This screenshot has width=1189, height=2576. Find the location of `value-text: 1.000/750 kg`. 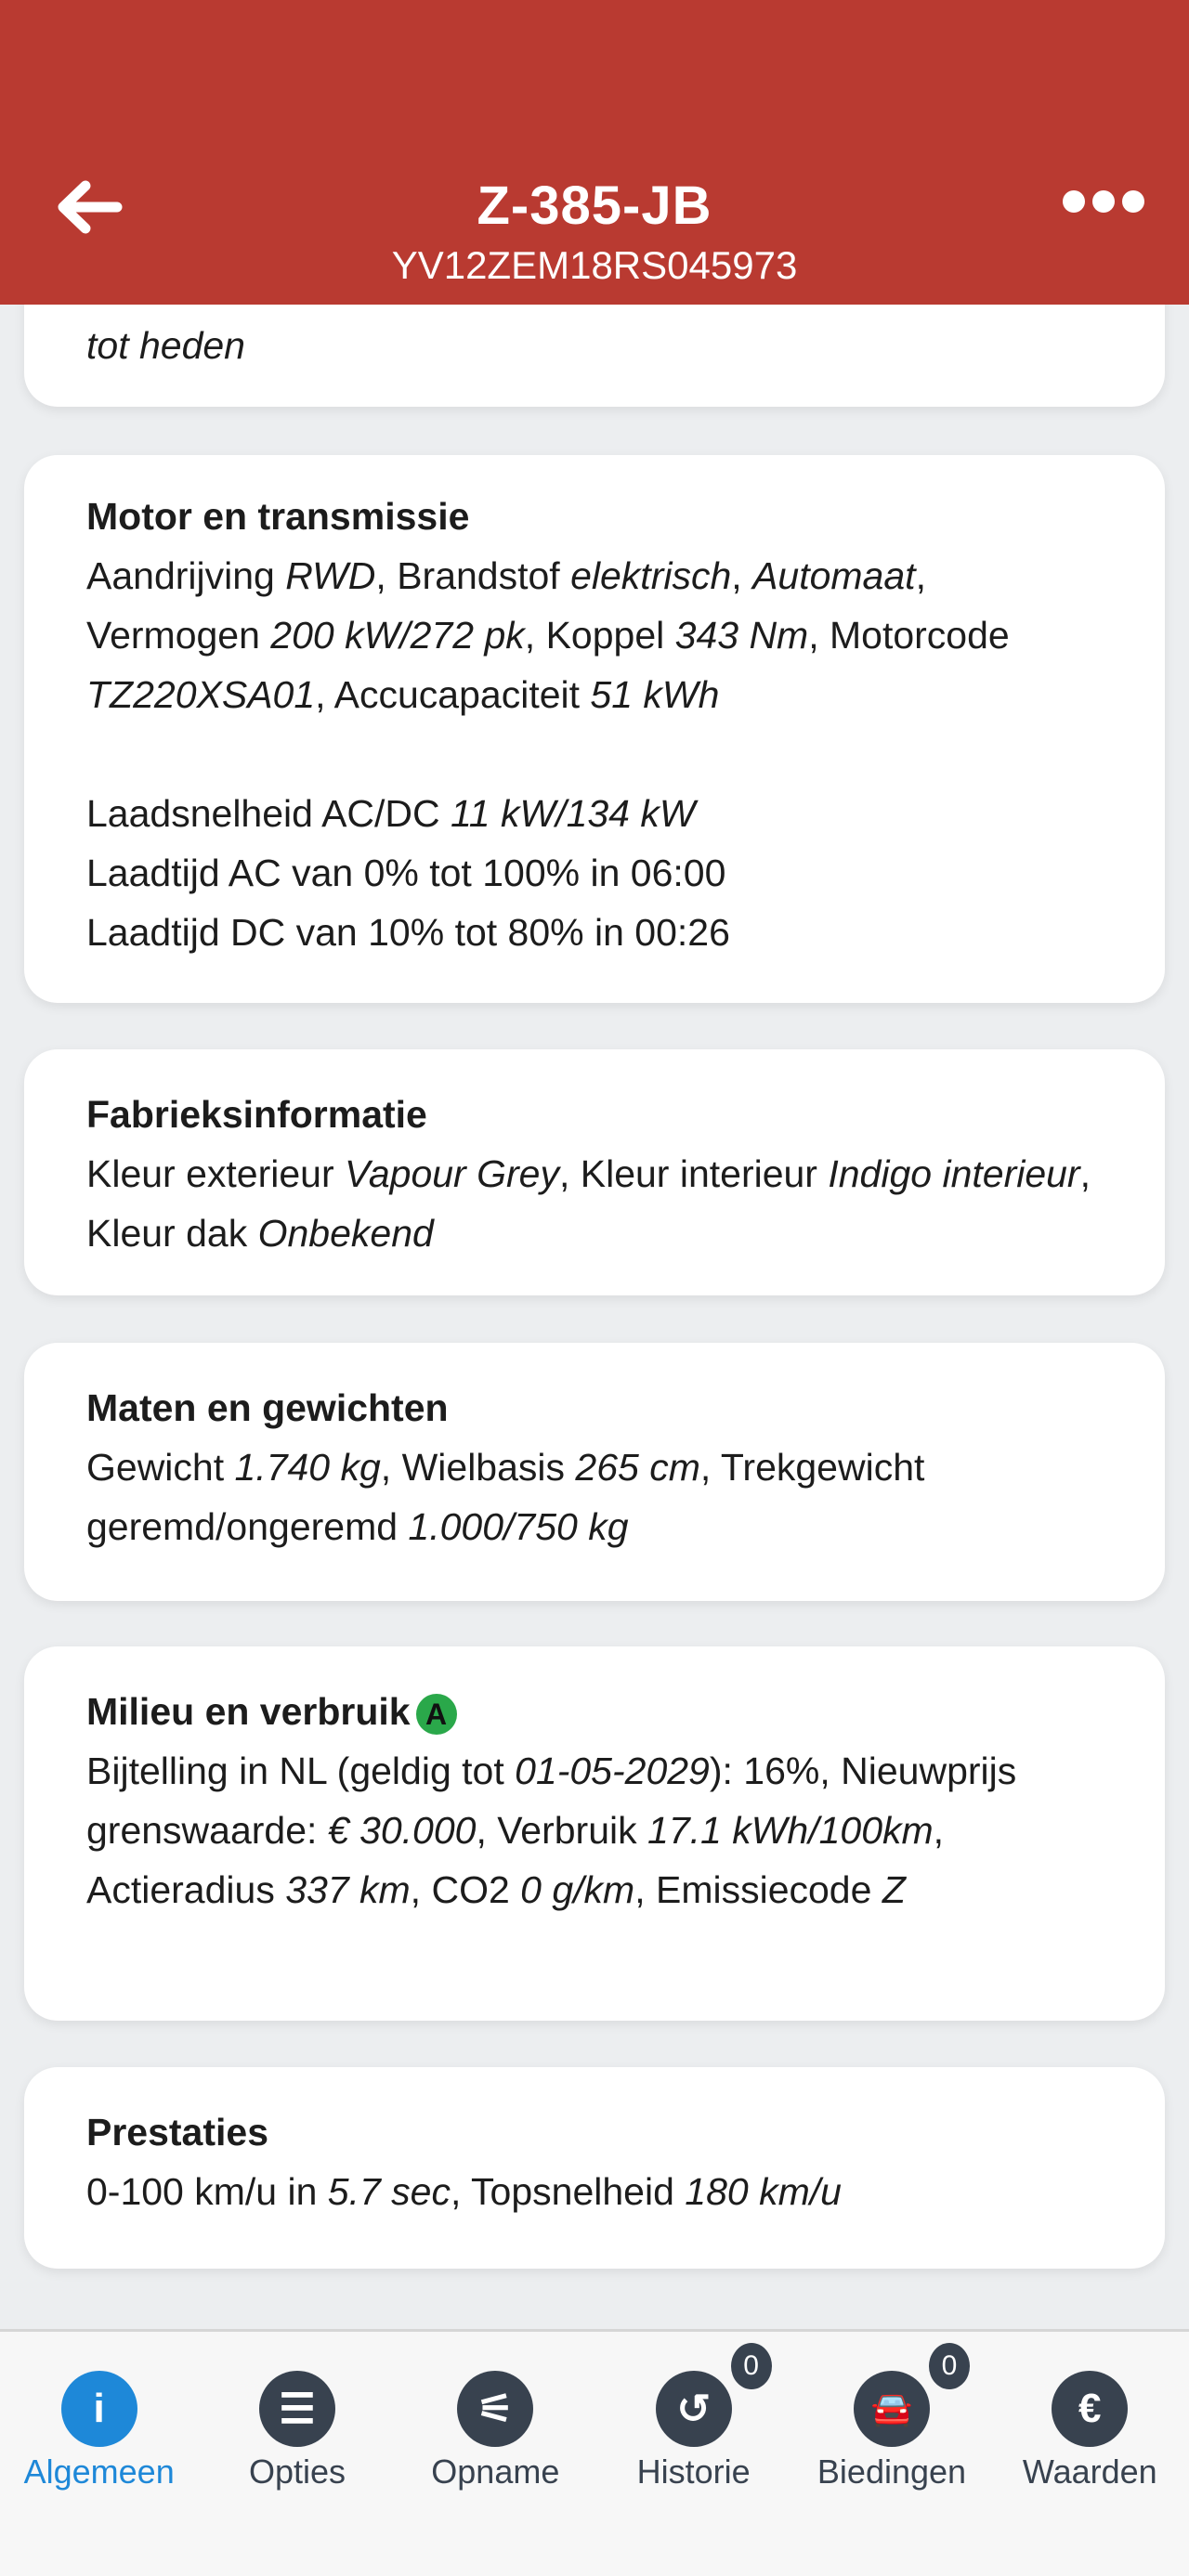

value-text: 1.000/750 kg is located at coordinates (519, 1527).